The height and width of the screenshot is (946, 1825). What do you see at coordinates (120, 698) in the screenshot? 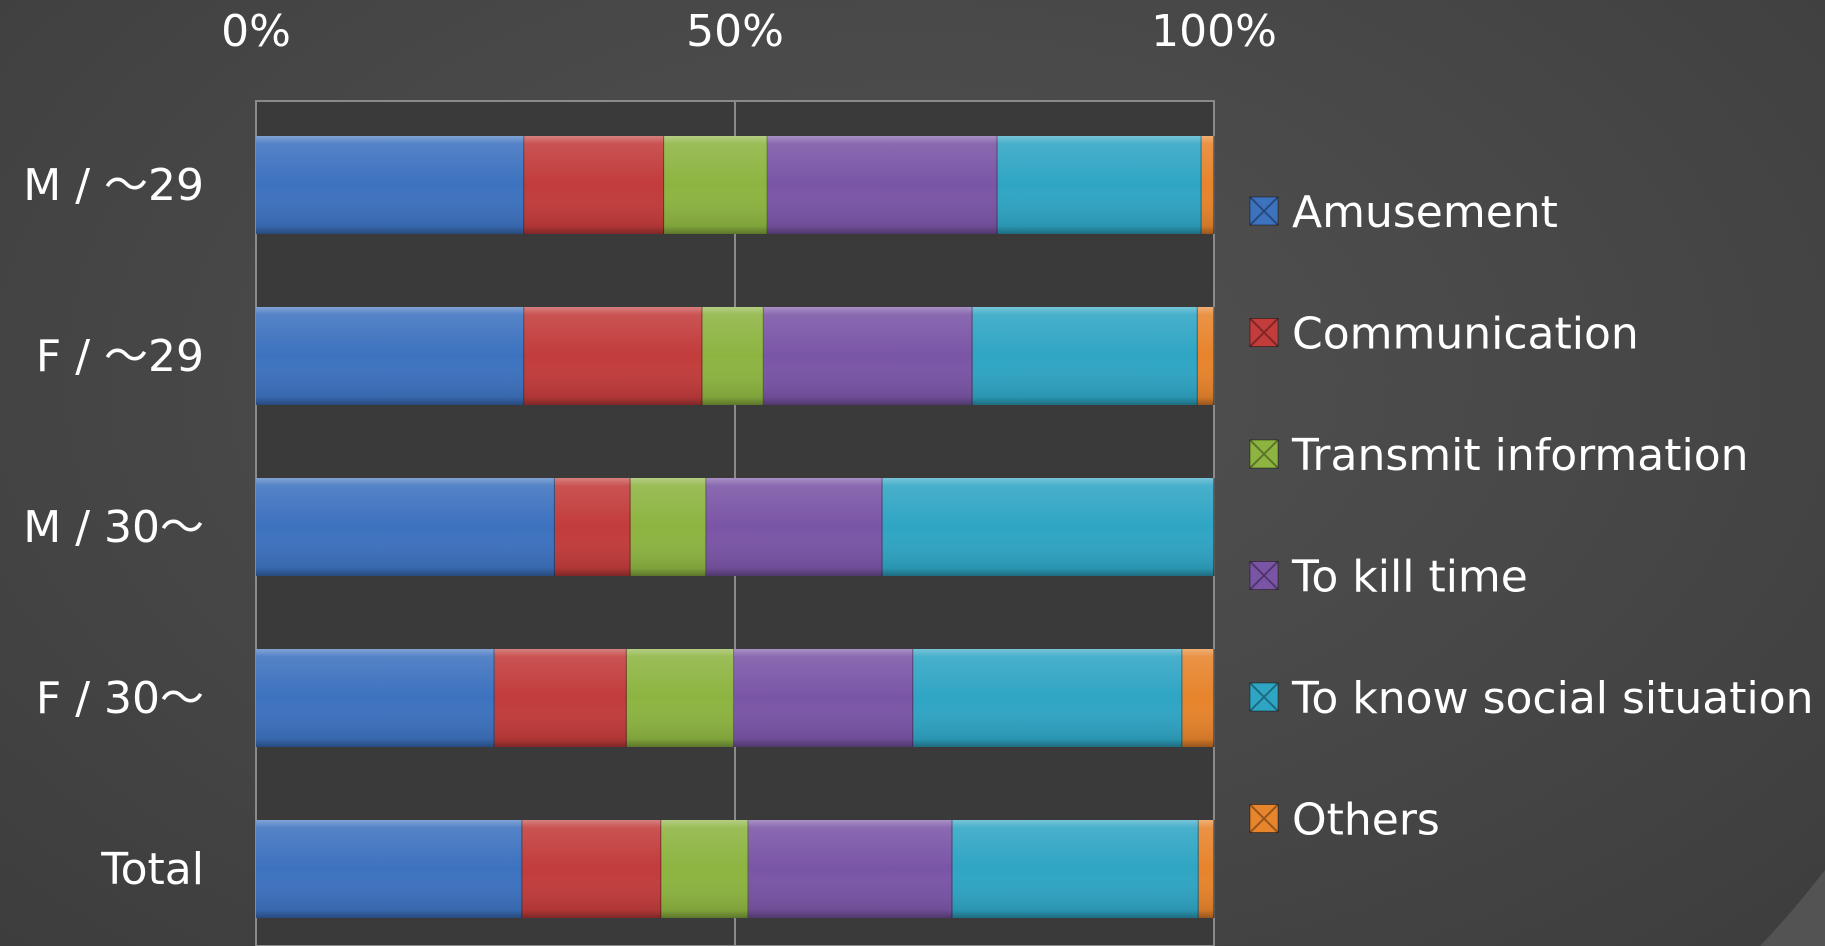
I see `category-label: F / 30〜` at bounding box center [120, 698].